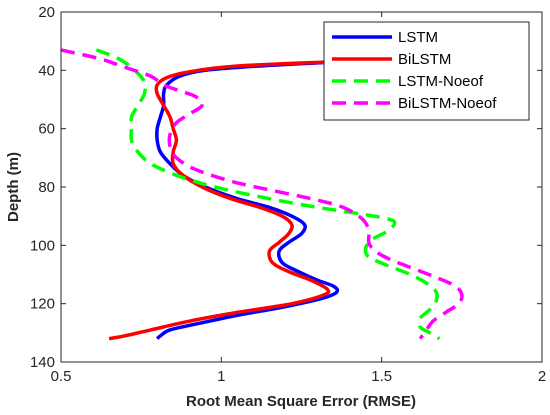 The image size is (550, 415). What do you see at coordinates (221, 376) in the screenshot?
I see `x-tick-label: 1` at bounding box center [221, 376].